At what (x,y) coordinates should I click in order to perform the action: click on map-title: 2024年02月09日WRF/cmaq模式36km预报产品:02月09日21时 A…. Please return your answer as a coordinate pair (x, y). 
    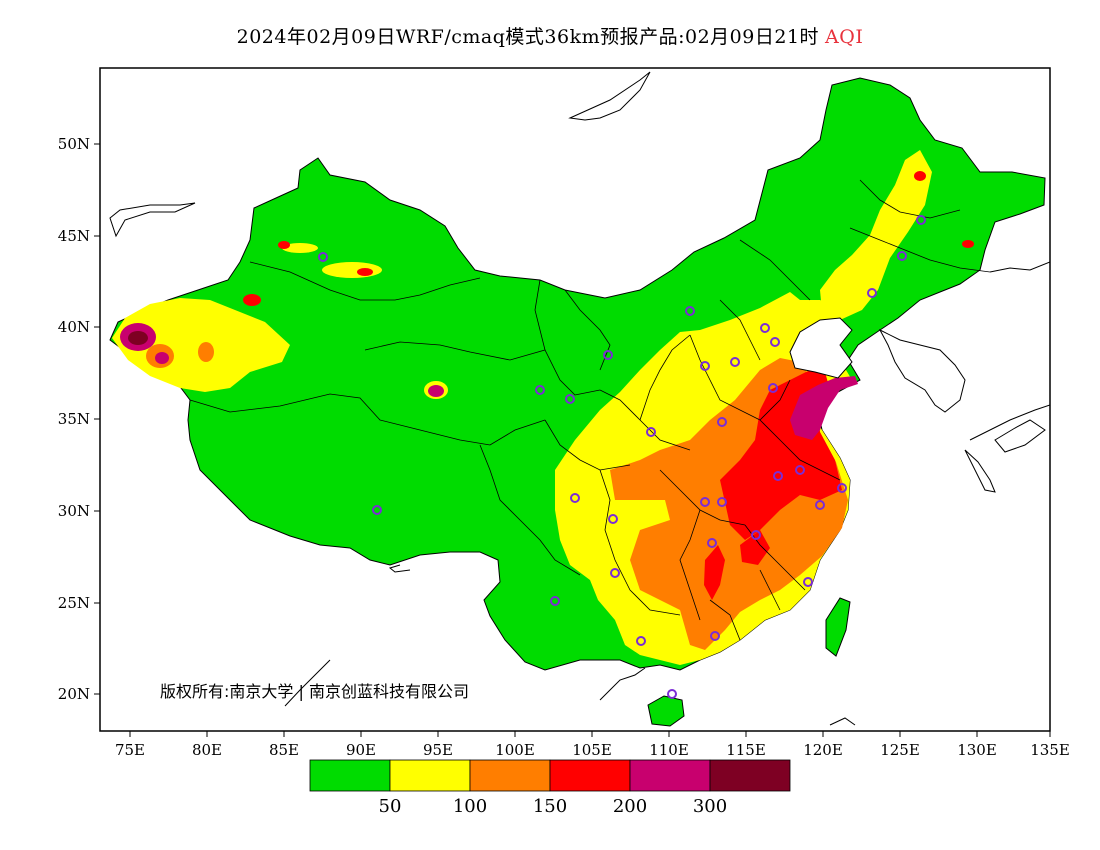
    Looking at the image, I should click on (550, 35).